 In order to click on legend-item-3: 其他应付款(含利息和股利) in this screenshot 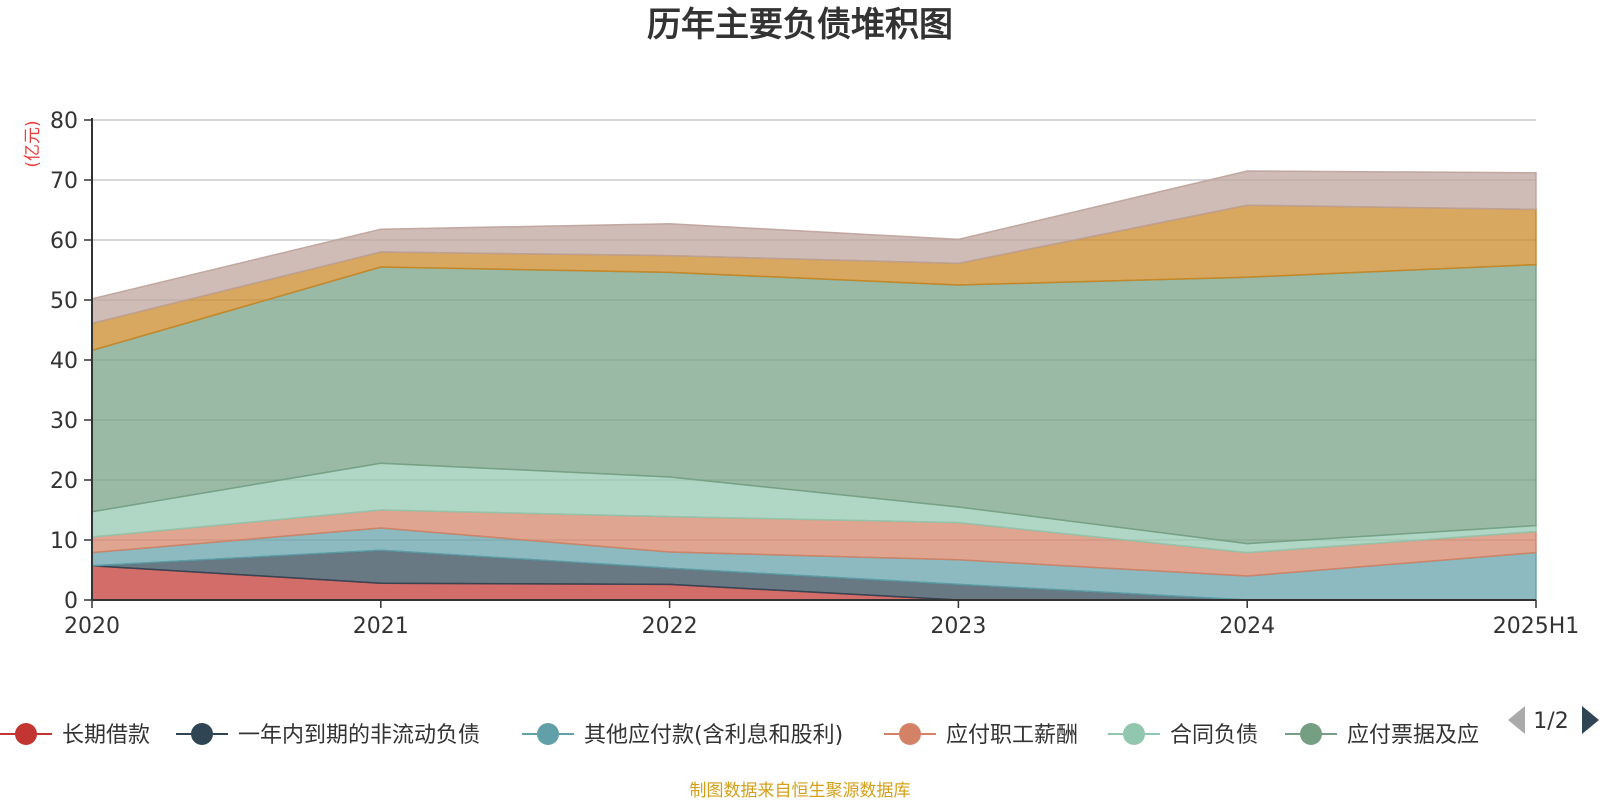, I will do `click(682, 735)`.